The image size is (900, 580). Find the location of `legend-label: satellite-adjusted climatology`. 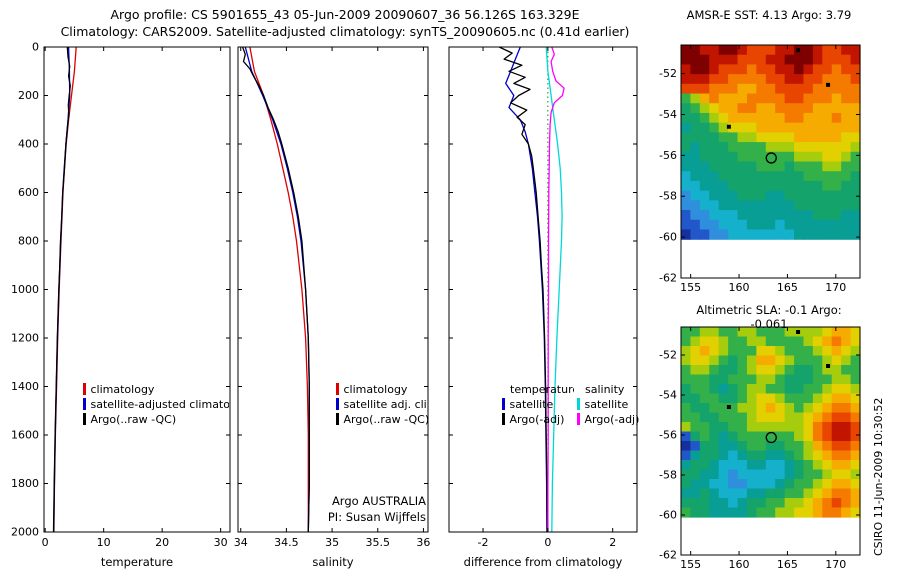

legend-label: satellite-adjusted climatology is located at coordinates (160, 404).